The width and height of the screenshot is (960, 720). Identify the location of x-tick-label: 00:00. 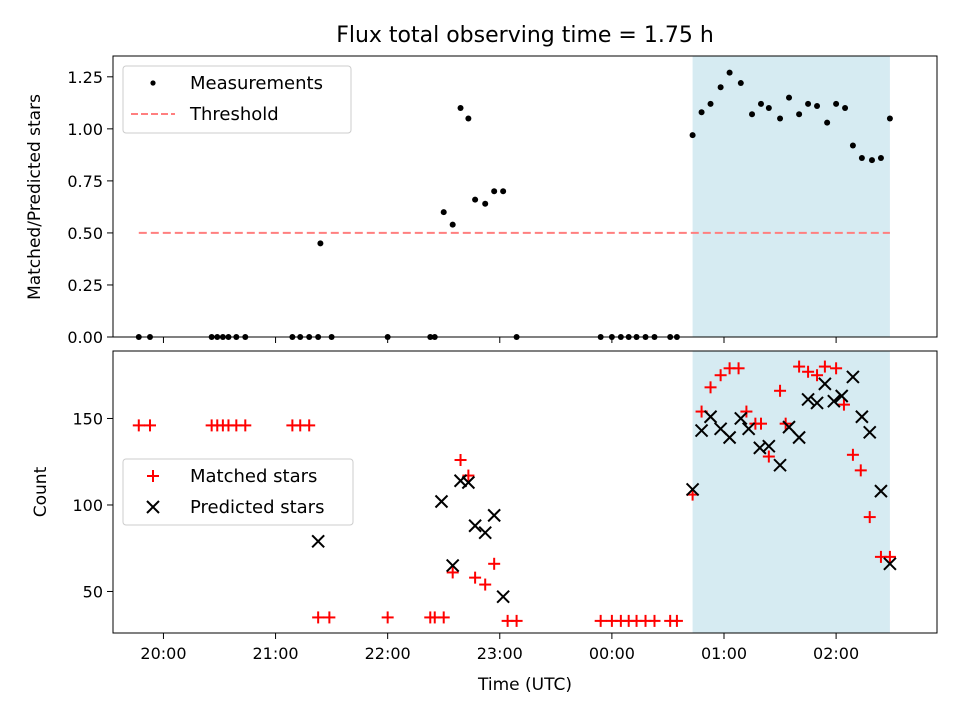
(612, 653).